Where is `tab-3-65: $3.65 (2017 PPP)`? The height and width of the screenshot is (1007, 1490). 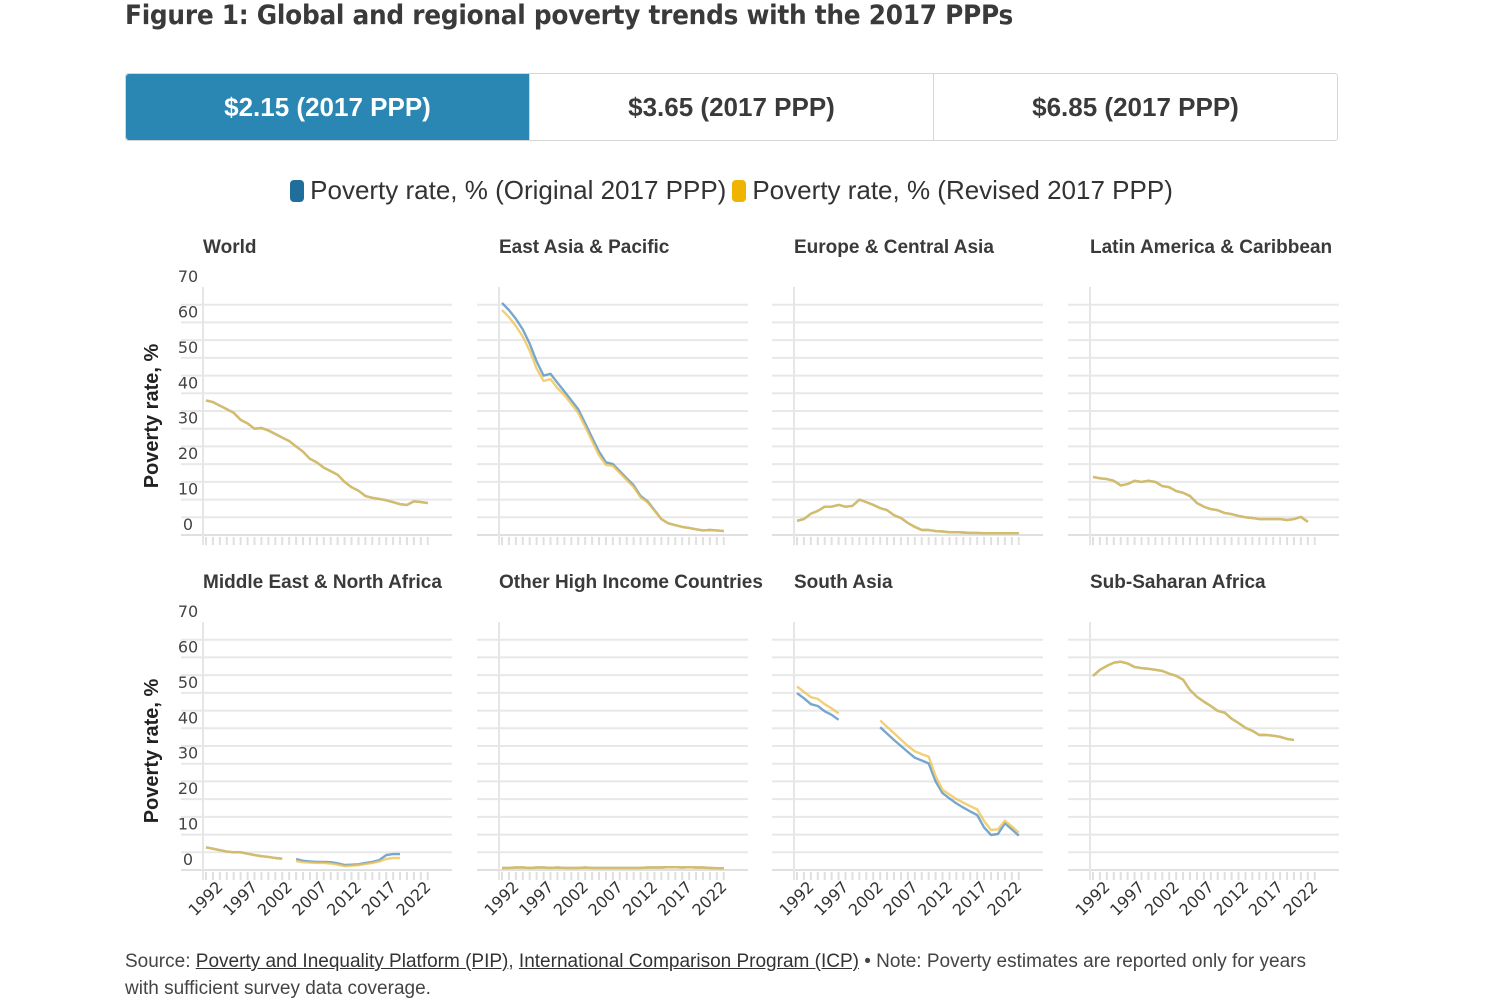 tab-3-65: $3.65 (2017 PPP) is located at coordinates (731, 107).